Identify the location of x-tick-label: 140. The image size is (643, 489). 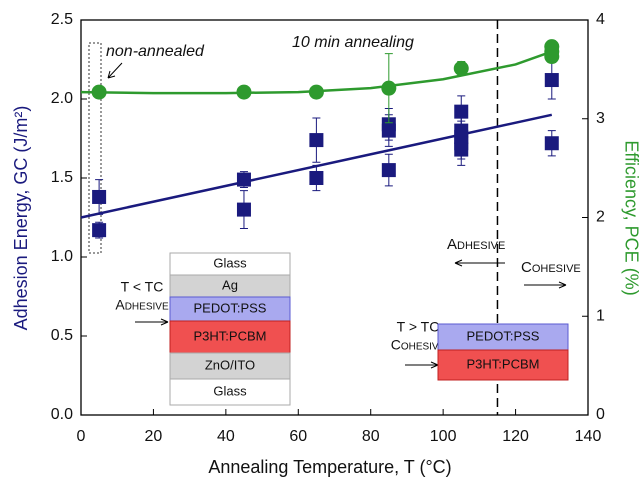
(588, 436).